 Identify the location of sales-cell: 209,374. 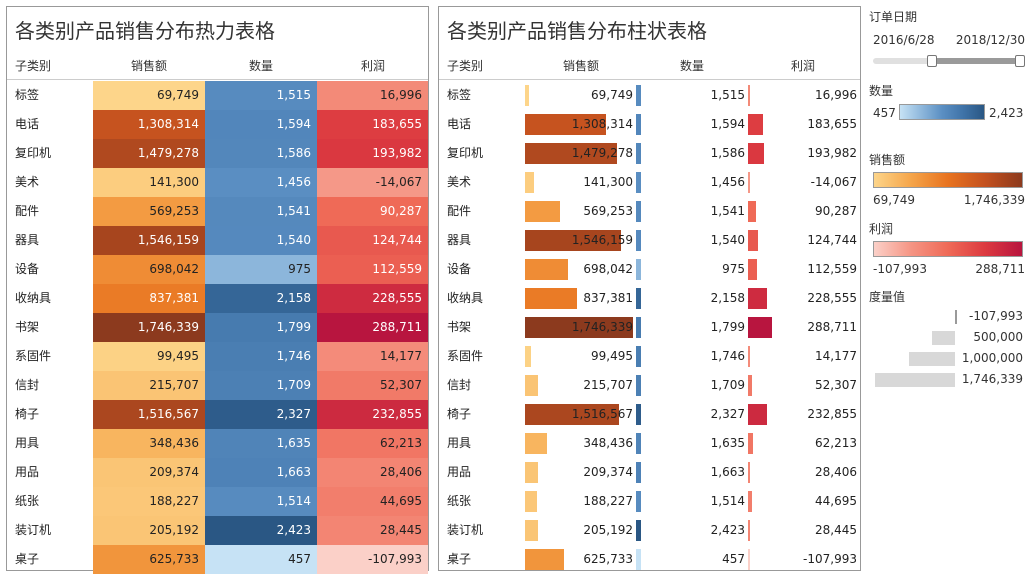
(149, 472).